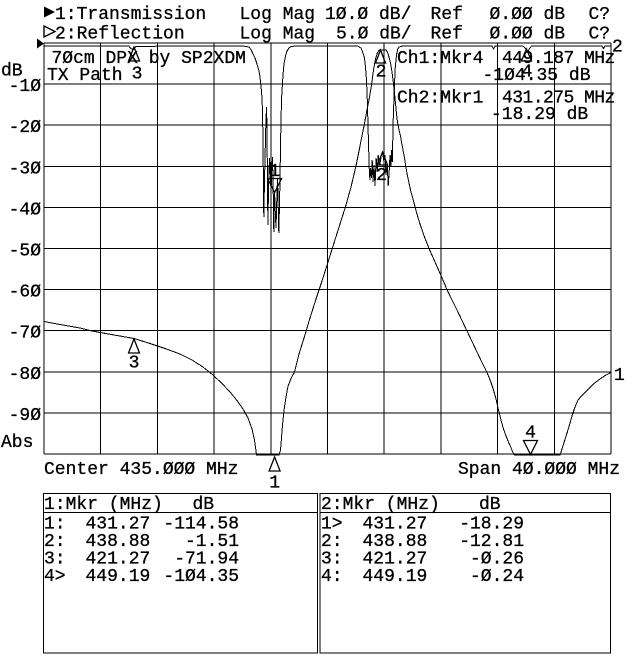 This screenshot has height=659, width=640. I want to click on svg-text: Center 435.ØØØ MHz, so click(141, 470).